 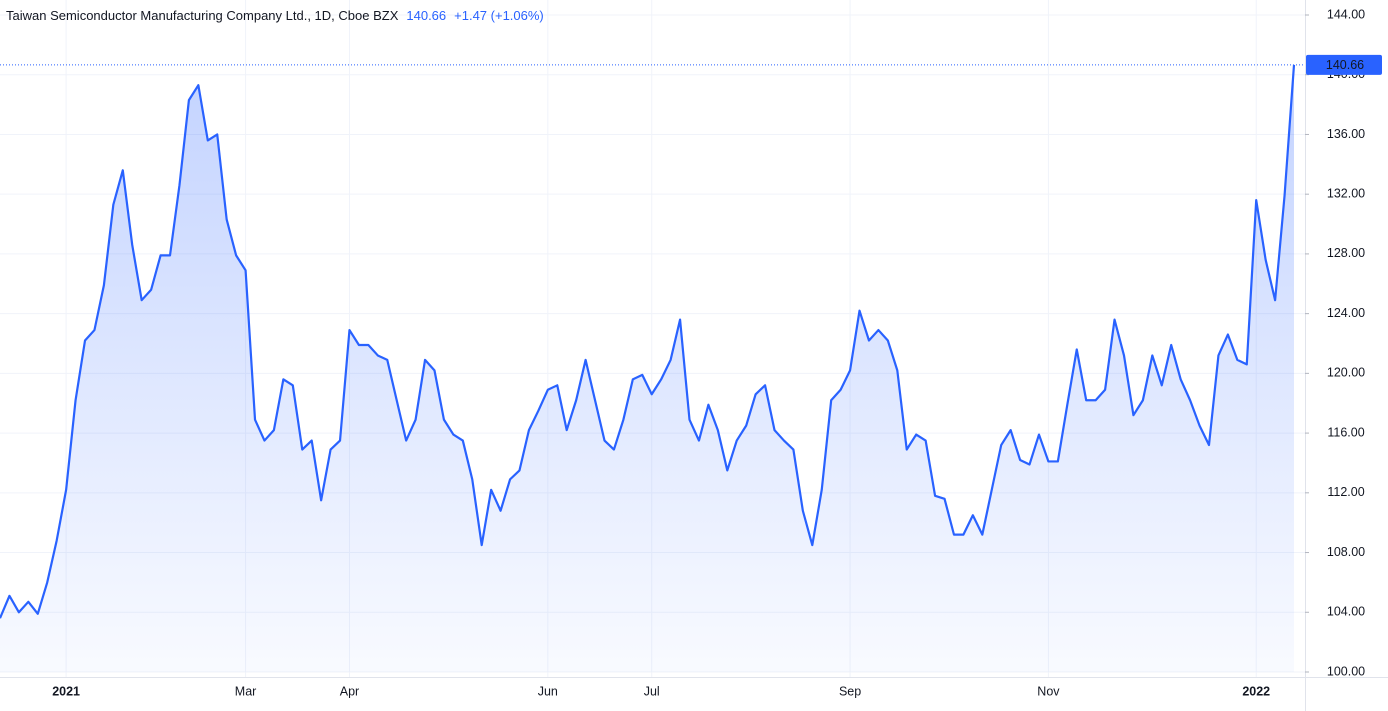 What do you see at coordinates (499, 15) in the screenshot?
I see `price-change: +1.47 (+1.06%)` at bounding box center [499, 15].